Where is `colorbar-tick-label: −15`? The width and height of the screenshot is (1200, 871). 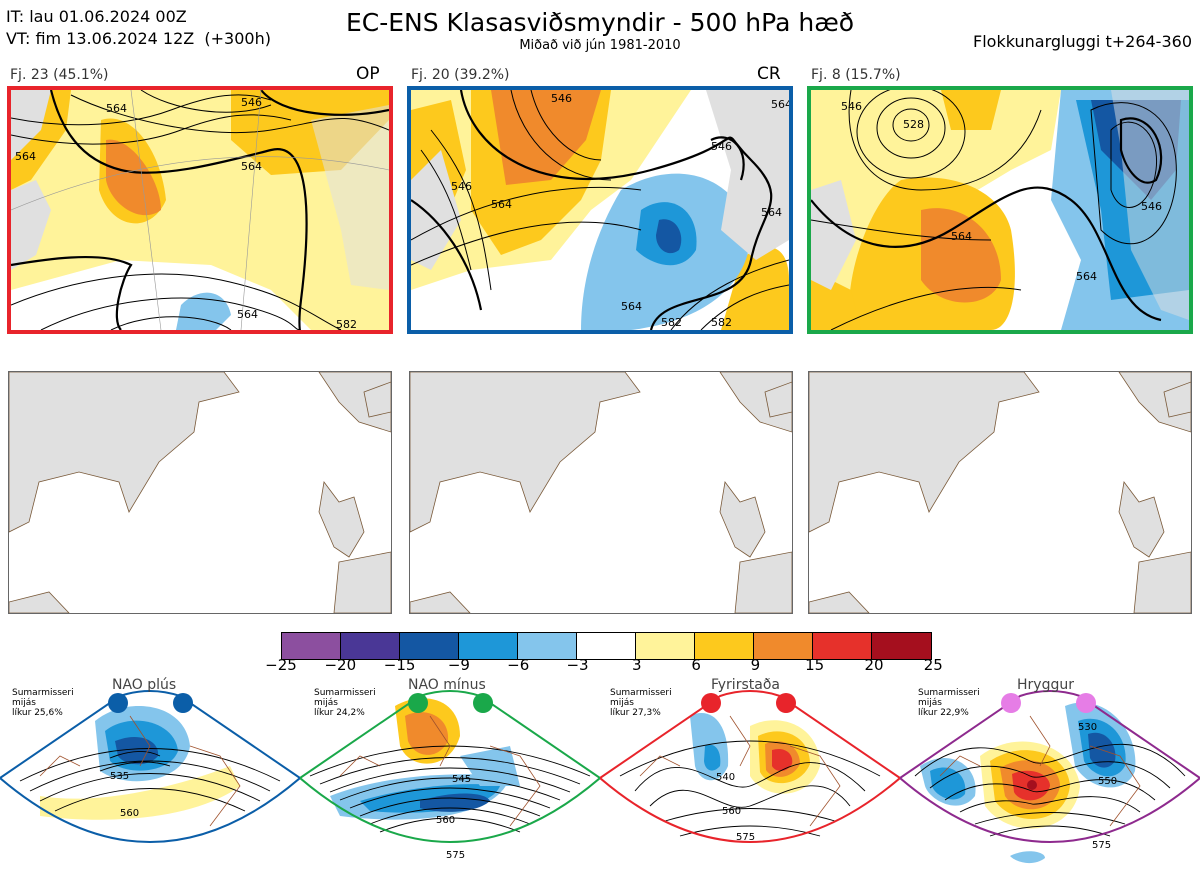 colorbar-tick-label: −15 is located at coordinates (399, 665).